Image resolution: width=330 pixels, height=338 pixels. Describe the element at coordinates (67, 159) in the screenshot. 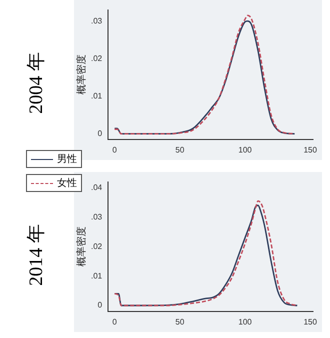

I see `legend-label: 男性` at that location.